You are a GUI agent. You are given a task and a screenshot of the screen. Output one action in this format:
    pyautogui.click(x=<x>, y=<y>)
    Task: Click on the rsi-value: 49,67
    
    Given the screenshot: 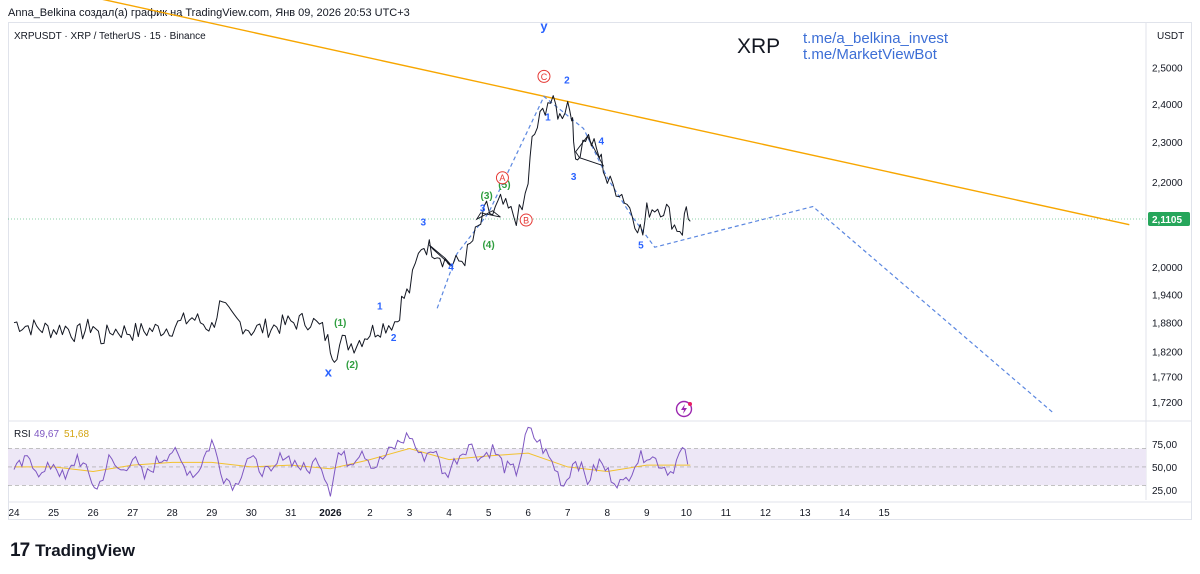 What is the action you would take?
    pyautogui.click(x=46, y=434)
    